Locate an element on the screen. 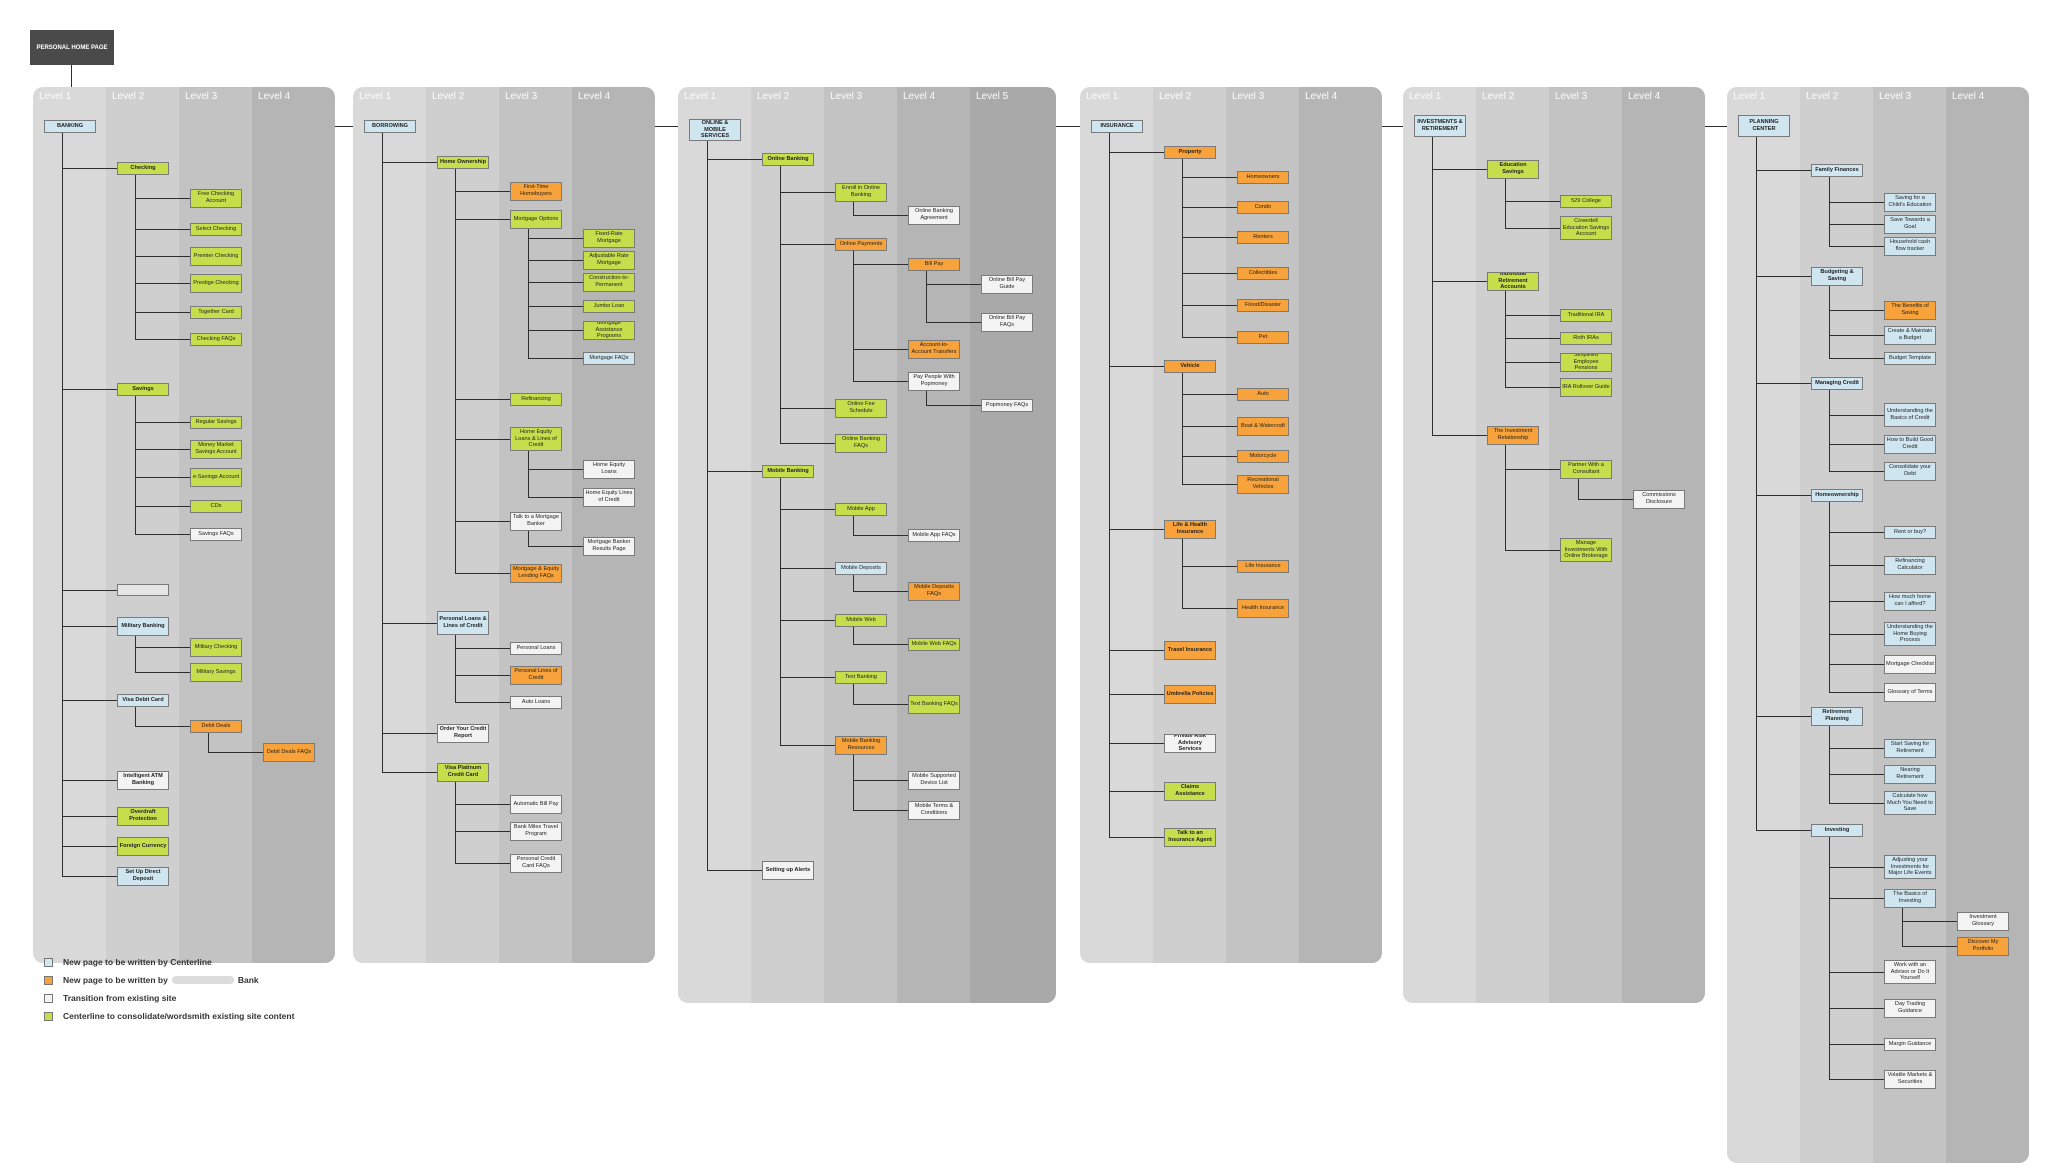 The width and height of the screenshot is (2048, 1163). sitemap-node: Adjustable Rate Mortgage is located at coordinates (609, 260).